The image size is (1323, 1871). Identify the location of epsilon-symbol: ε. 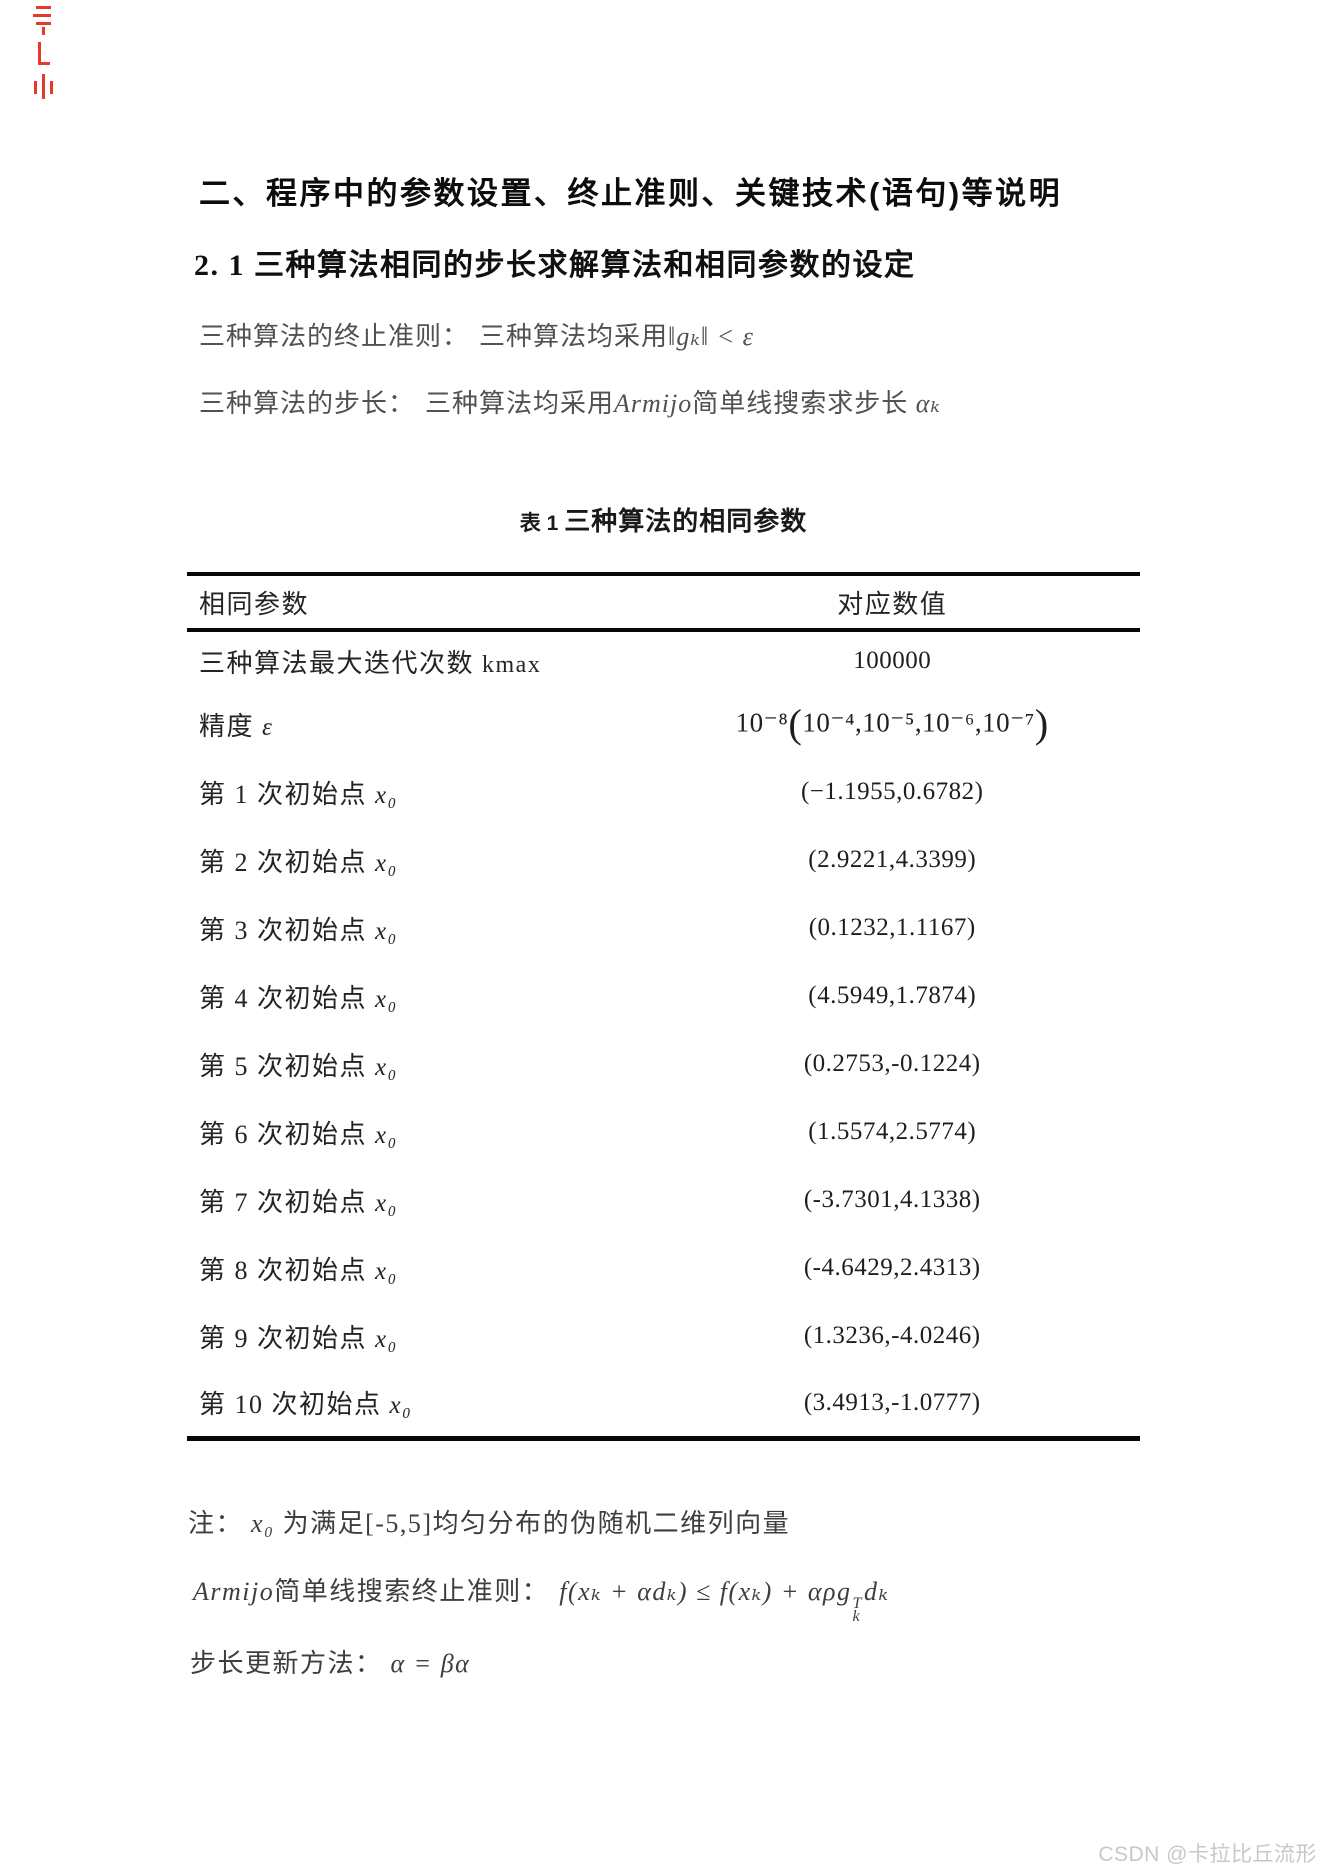
(268, 727).